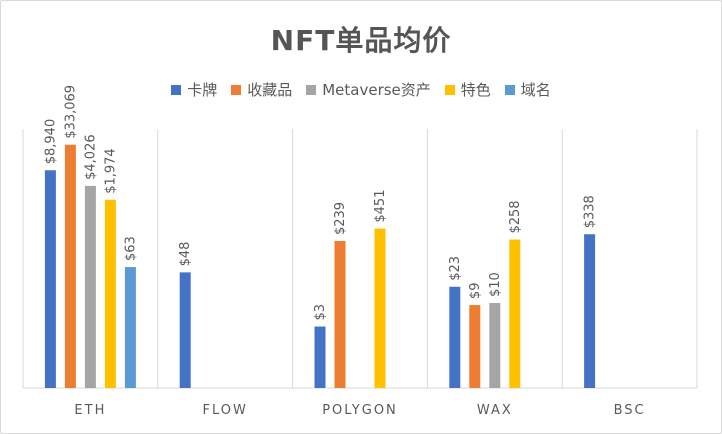 This screenshot has width=722, height=434. What do you see at coordinates (90, 410) in the screenshot?
I see `x-tick-label: ETH` at bounding box center [90, 410].